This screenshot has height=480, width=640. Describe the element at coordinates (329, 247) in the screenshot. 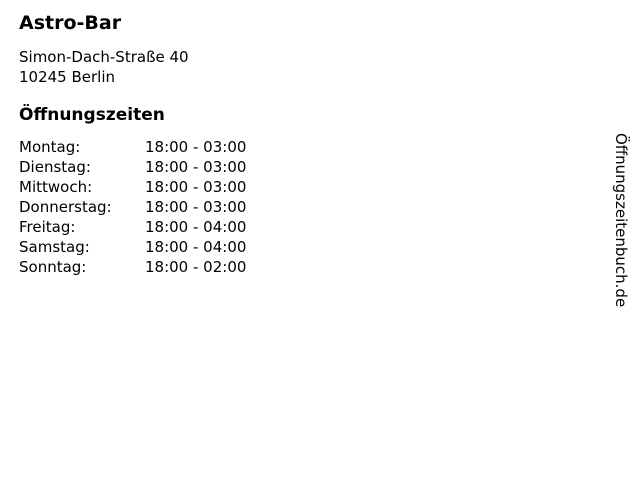

I see `hours-row-samstag: Samstag: 18:00 - 04:00` at that location.